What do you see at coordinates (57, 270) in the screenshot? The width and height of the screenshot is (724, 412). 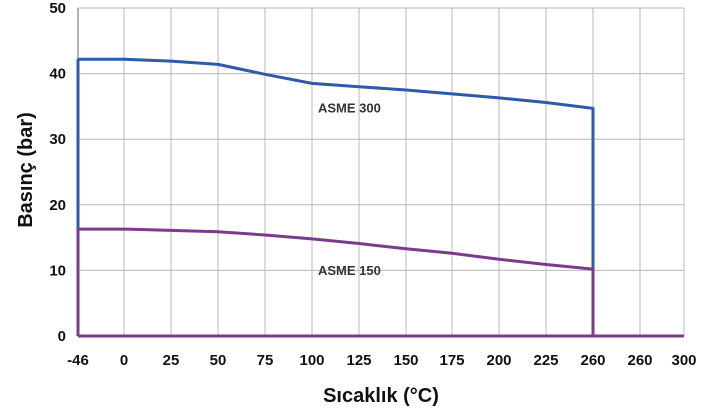 I see `y-tick-label: 10` at bounding box center [57, 270].